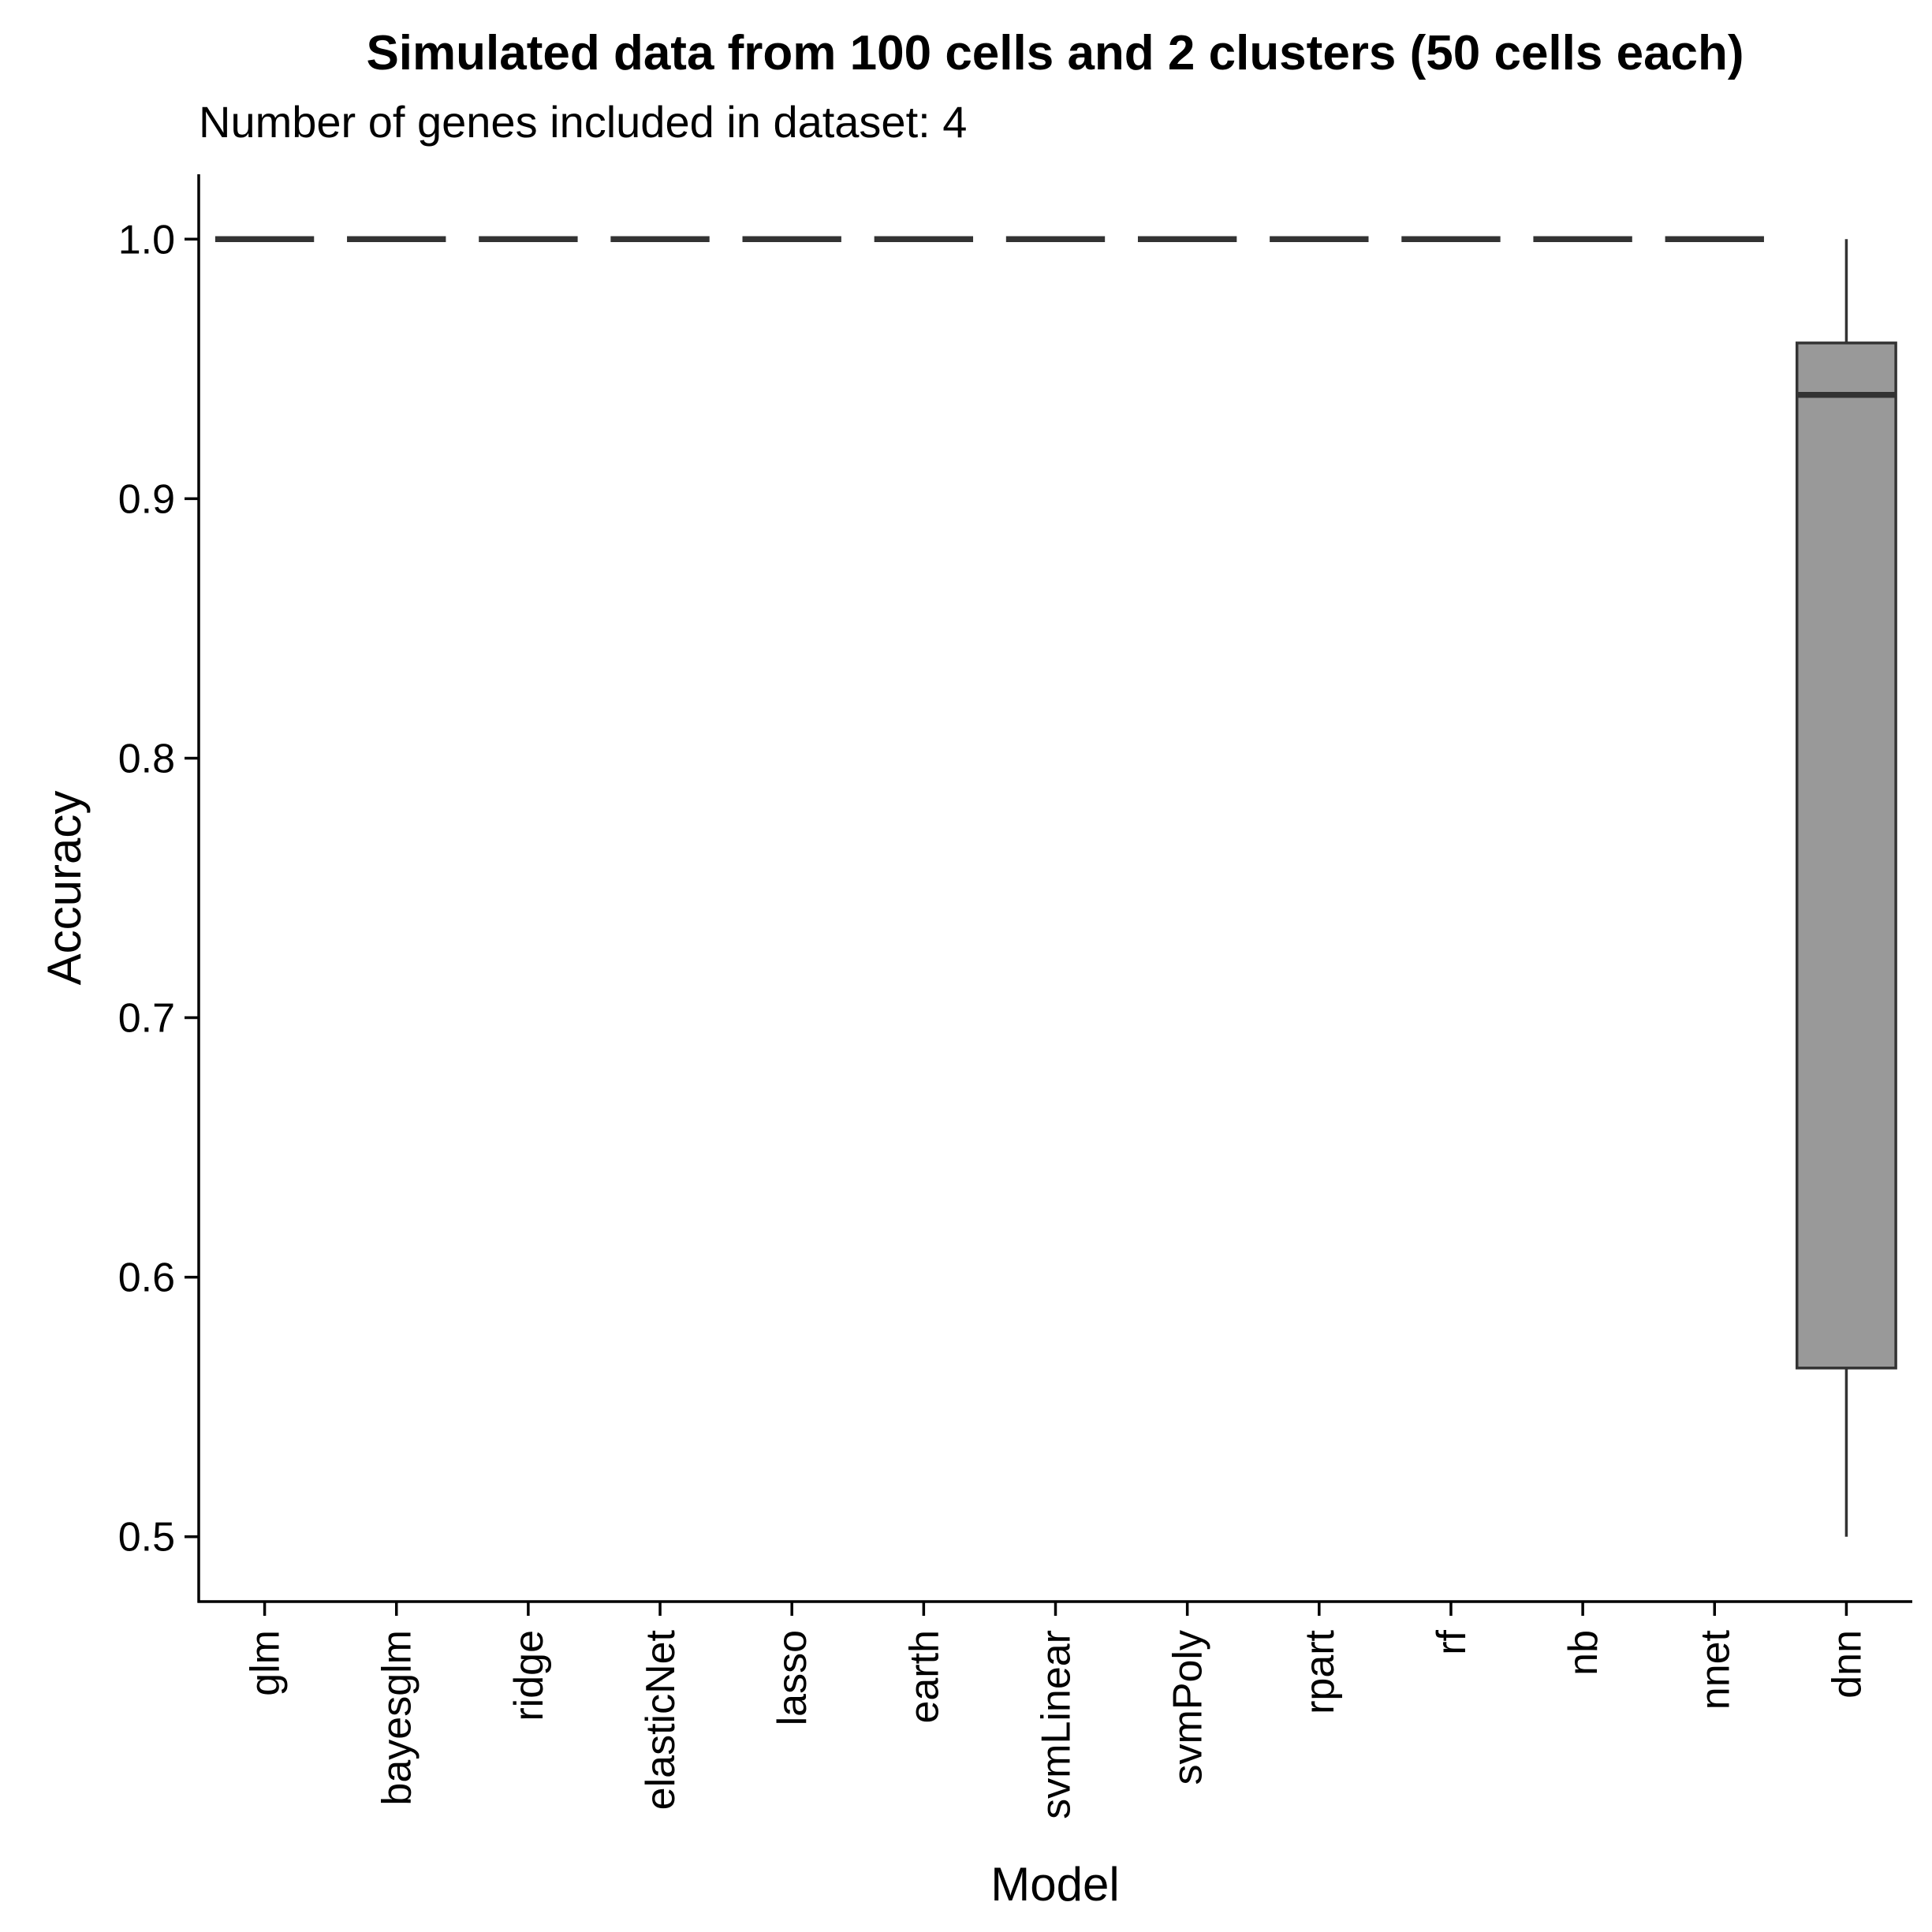 This screenshot has height=1932, width=1932. I want to click on x-axis-title: Model, so click(1054, 1885).